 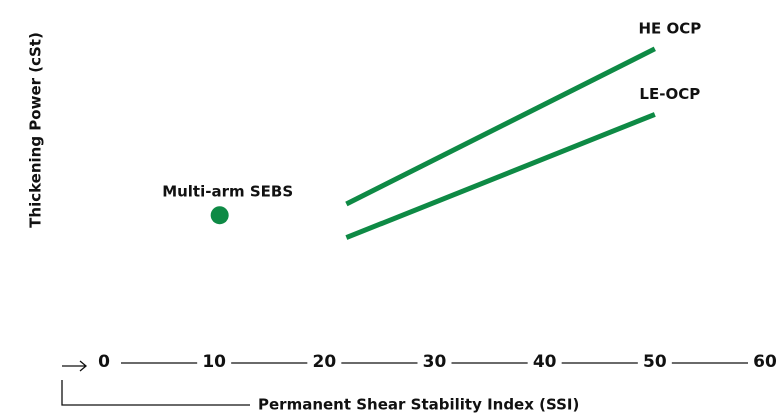 I want to click on x-tick-label: 30, so click(x=435, y=362).